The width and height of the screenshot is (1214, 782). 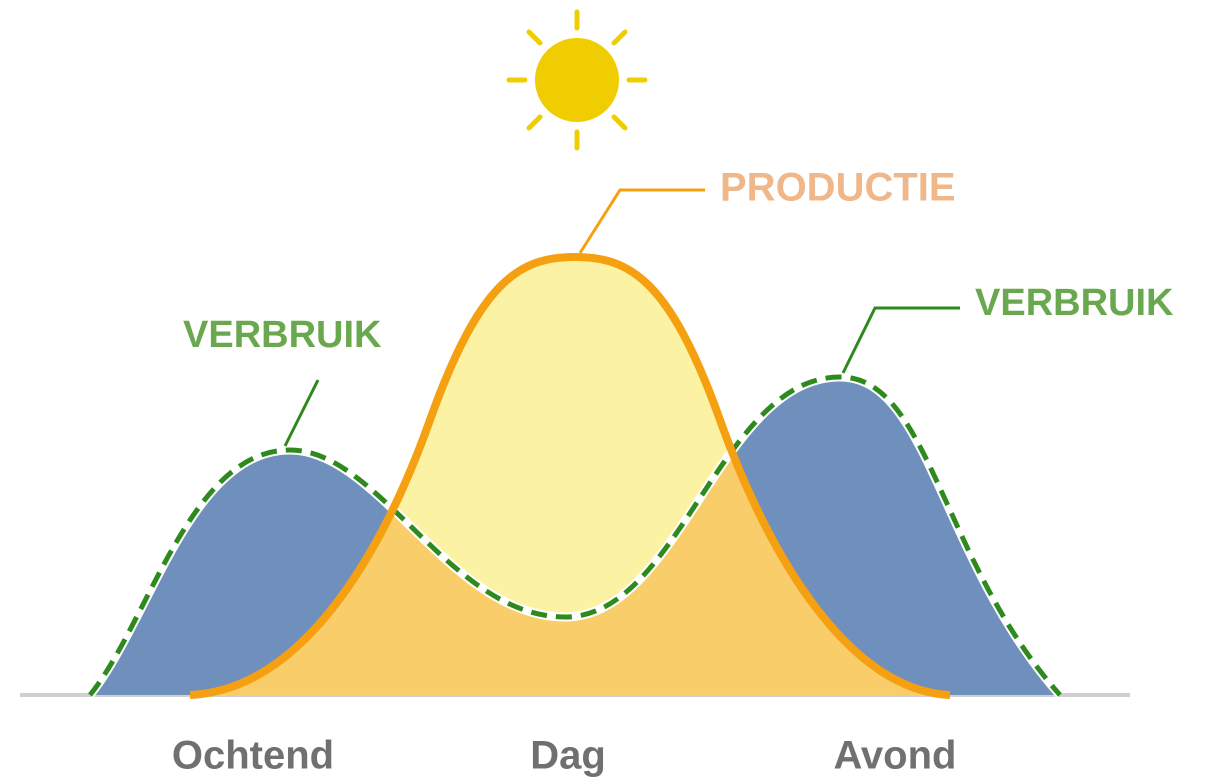 What do you see at coordinates (253, 756) in the screenshot?
I see `x-label: Ochtend` at bounding box center [253, 756].